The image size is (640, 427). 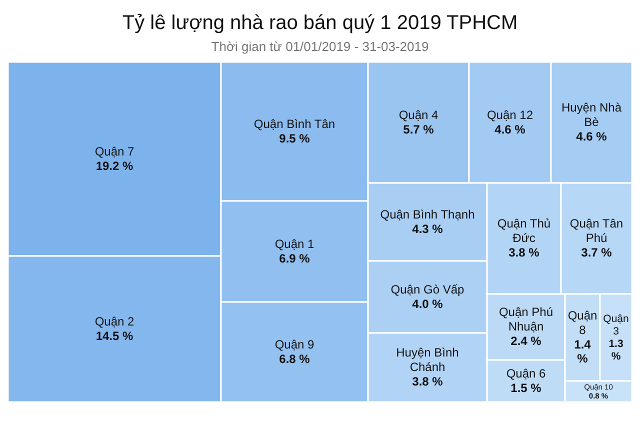 What do you see at coordinates (596, 253) in the screenshot?
I see `data-label: 3.7 %` at bounding box center [596, 253].